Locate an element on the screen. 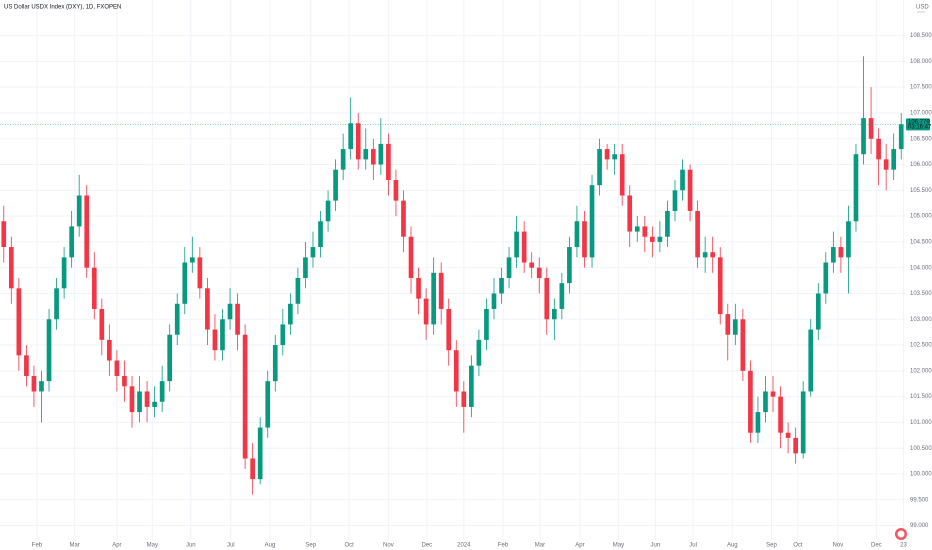  chart-title: US Dollar USDX Index (DXY), 1D, FXOPEN is located at coordinates (62, 8).